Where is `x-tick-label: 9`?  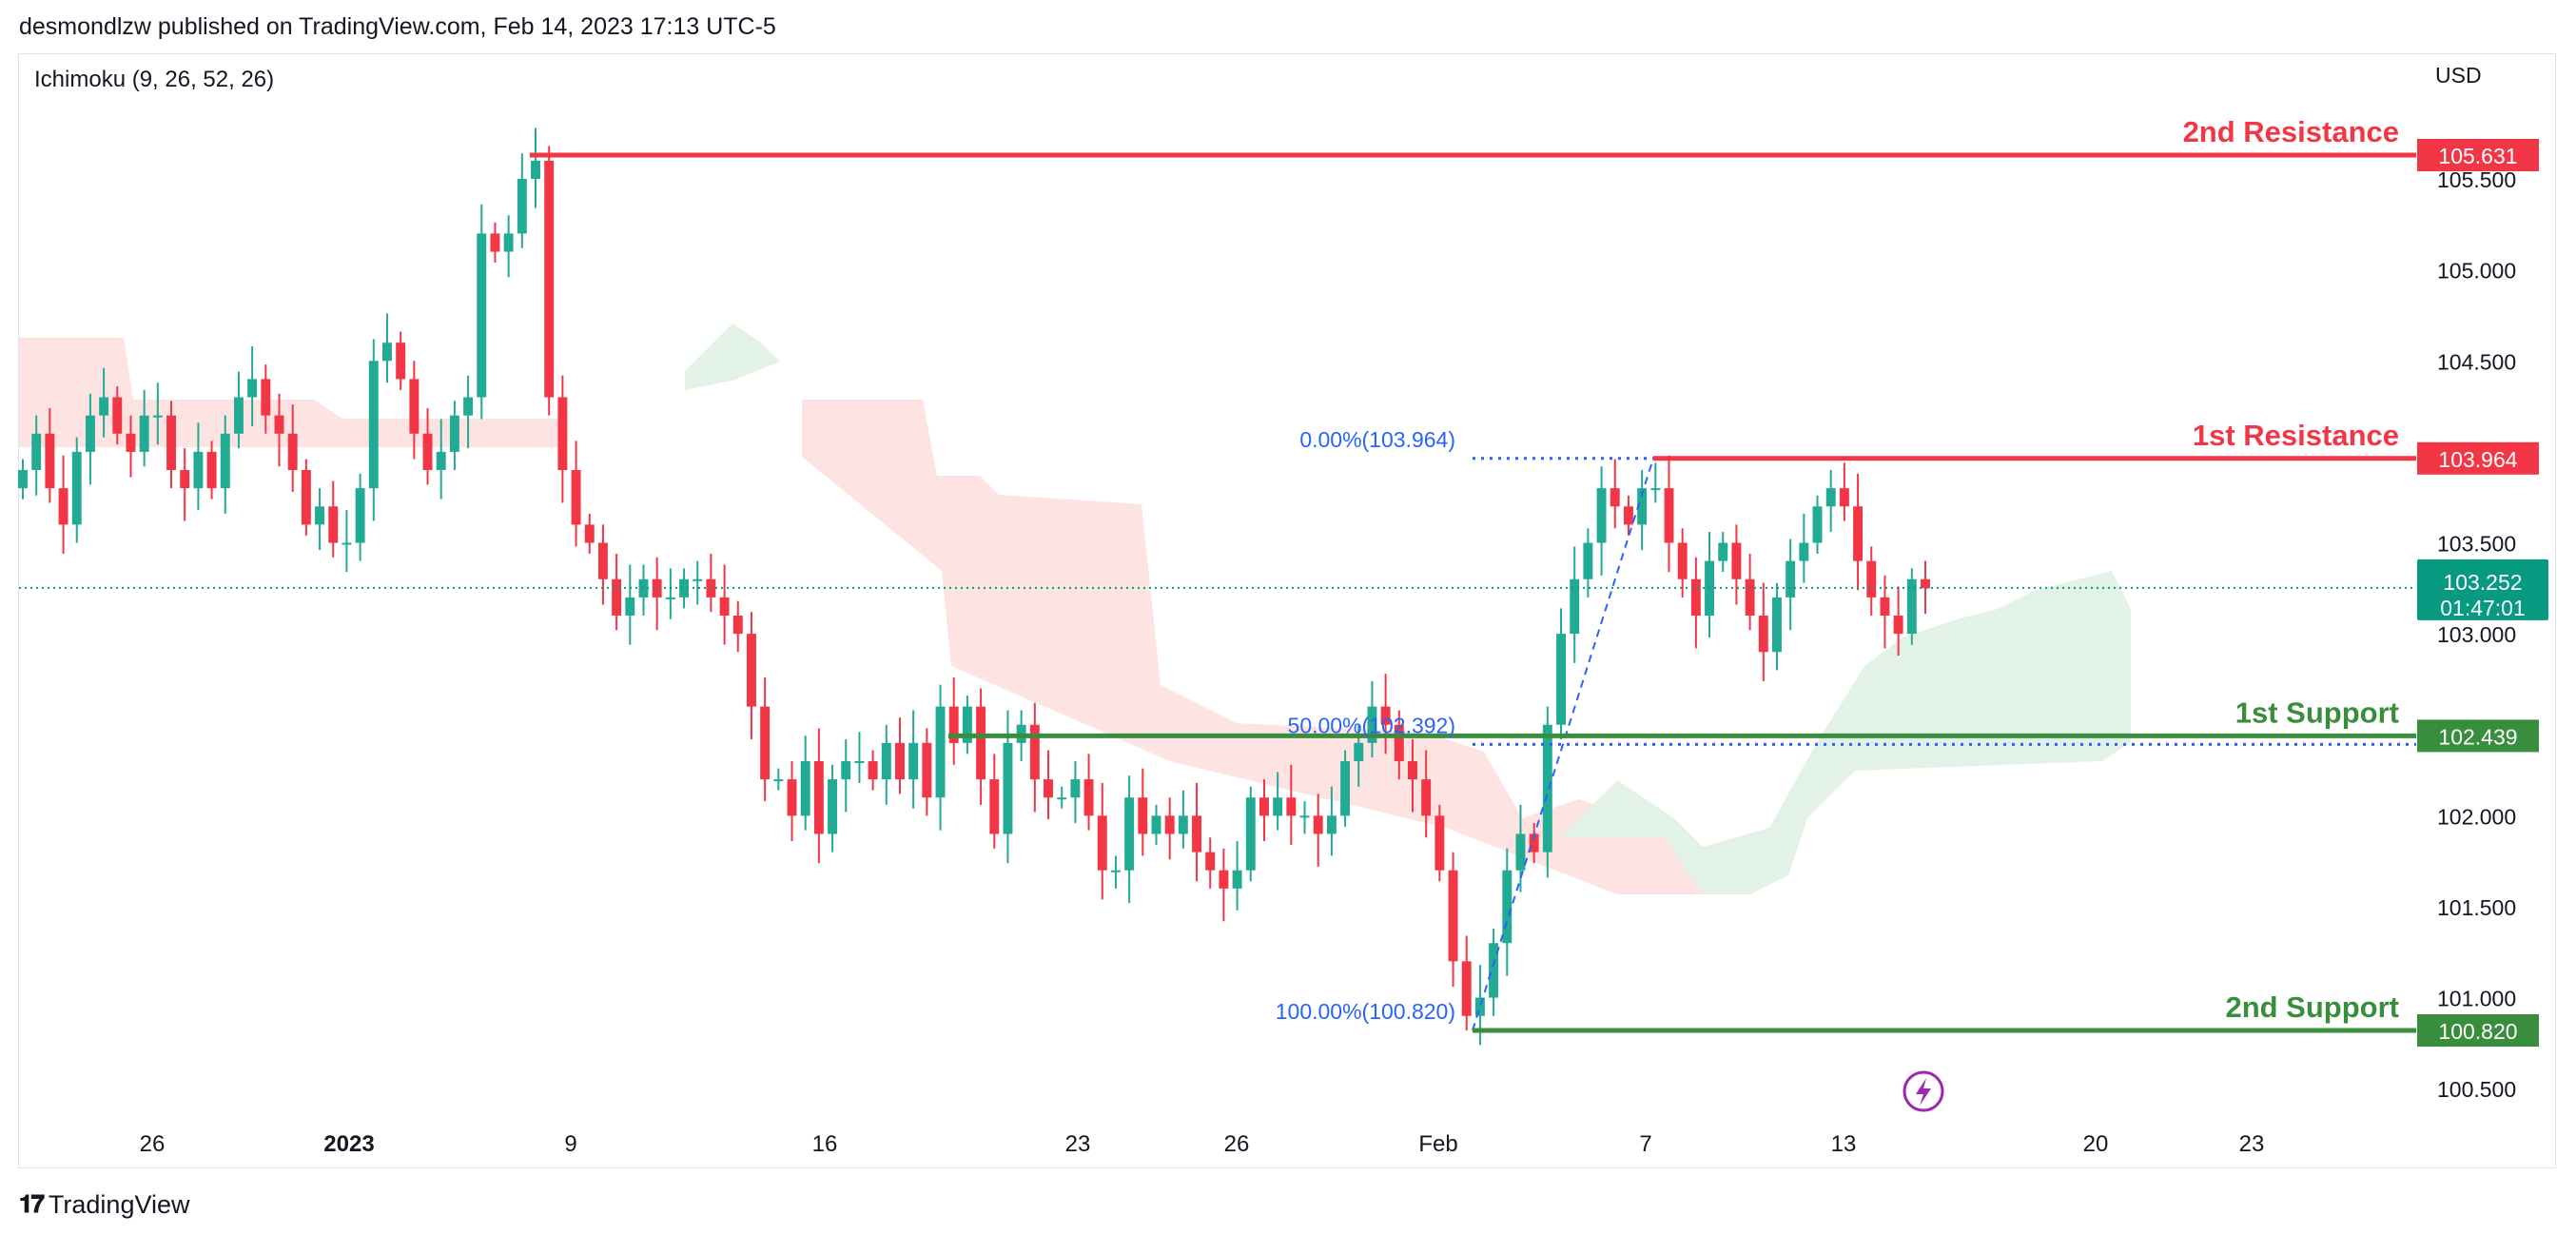 x-tick-label: 9 is located at coordinates (570, 1144).